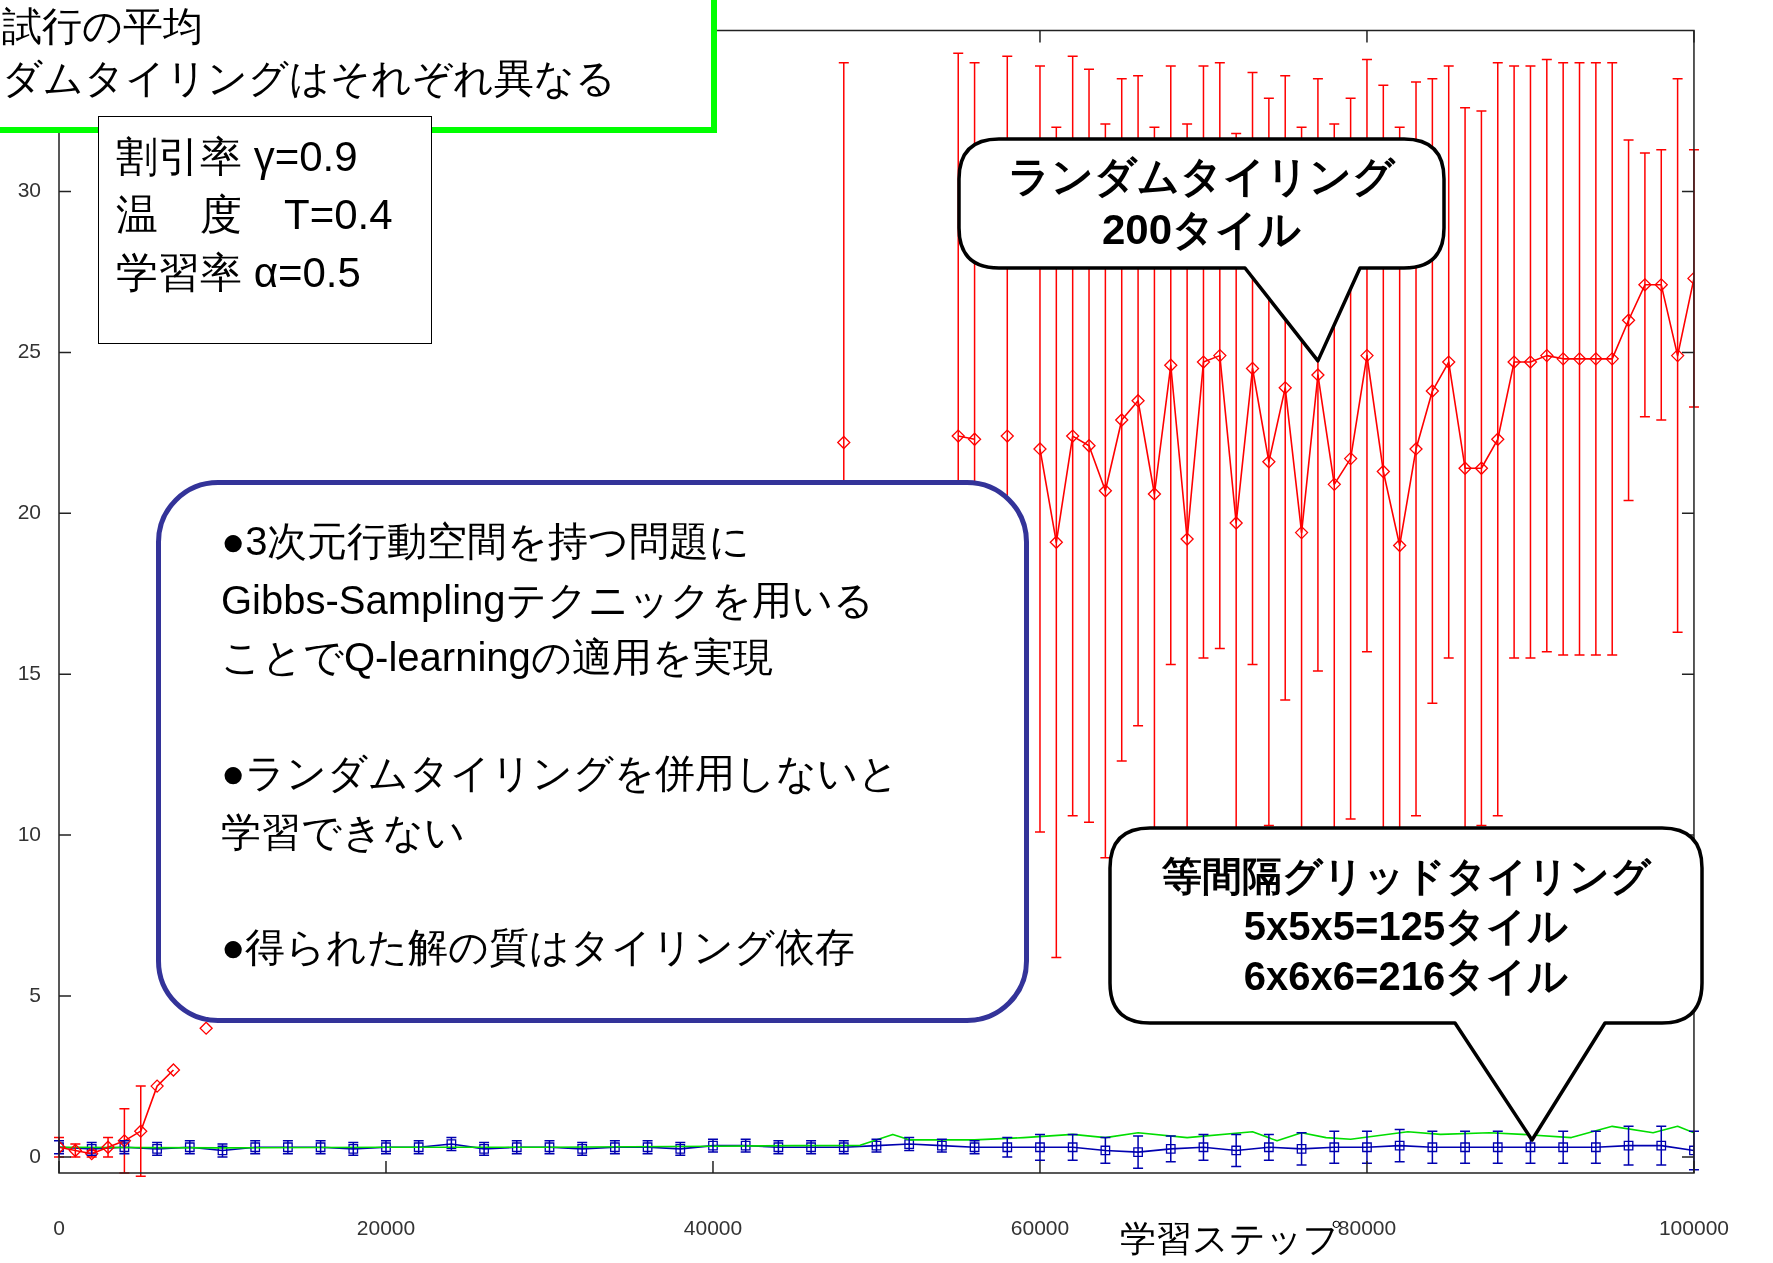 This screenshot has width=1773, height=1263. What do you see at coordinates (237, 157) in the screenshot?
I see `annotation: 割引率 γ=0.9` at bounding box center [237, 157].